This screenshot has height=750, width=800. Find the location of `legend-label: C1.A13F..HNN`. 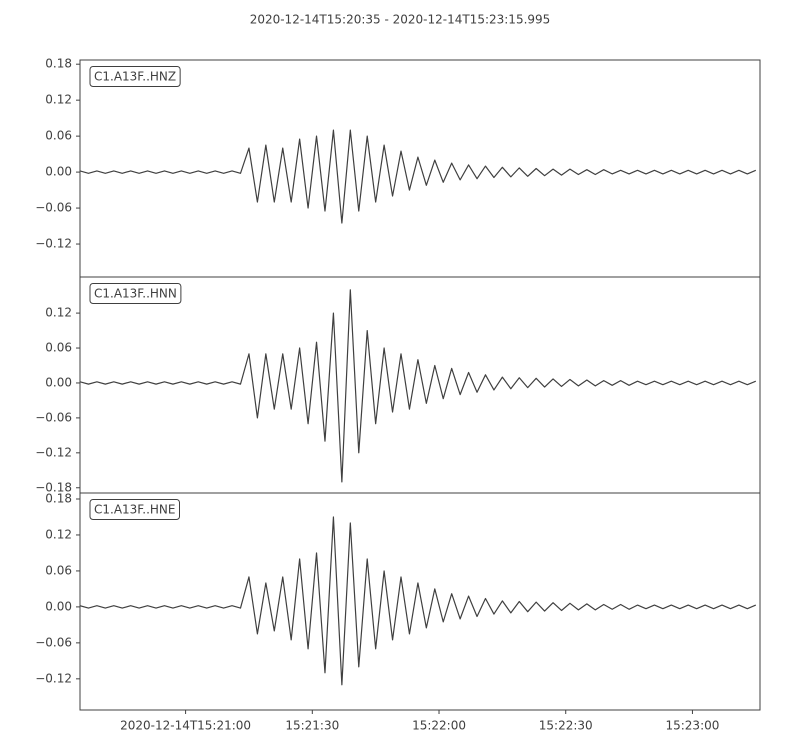

legend-label: C1.A13F..HNN is located at coordinates (135, 294).